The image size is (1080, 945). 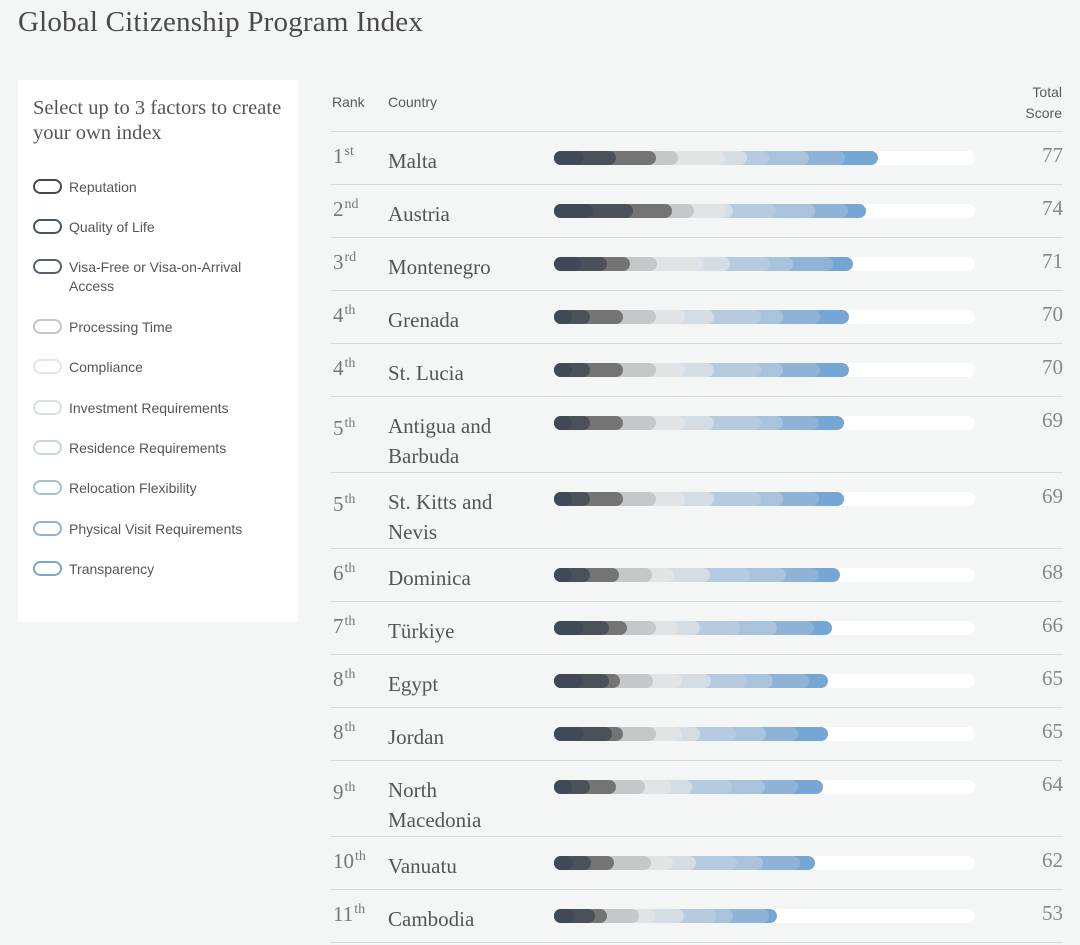 What do you see at coordinates (1052, 678) in the screenshot?
I see `total-score: 65` at bounding box center [1052, 678].